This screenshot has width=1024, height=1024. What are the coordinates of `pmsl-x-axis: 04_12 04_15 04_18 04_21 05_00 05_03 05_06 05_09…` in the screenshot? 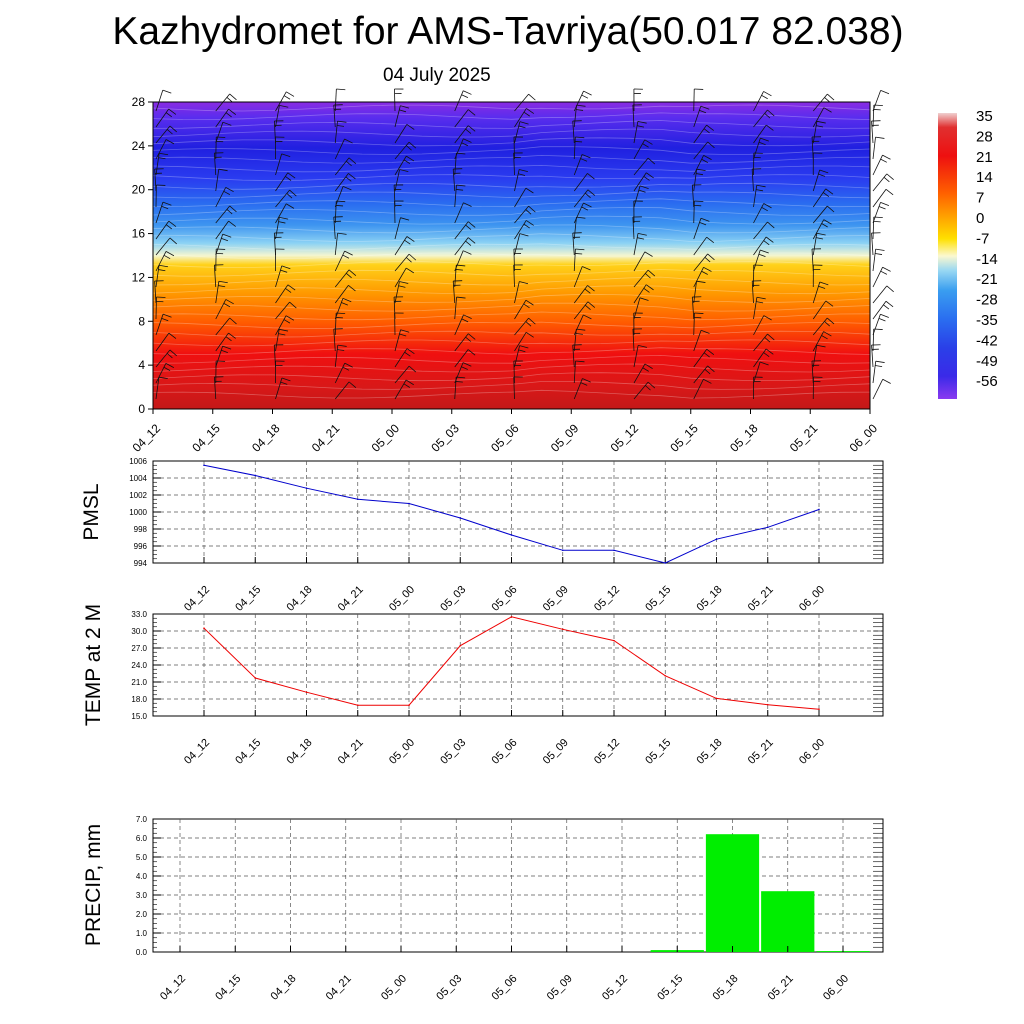 It's located at (504, 585).